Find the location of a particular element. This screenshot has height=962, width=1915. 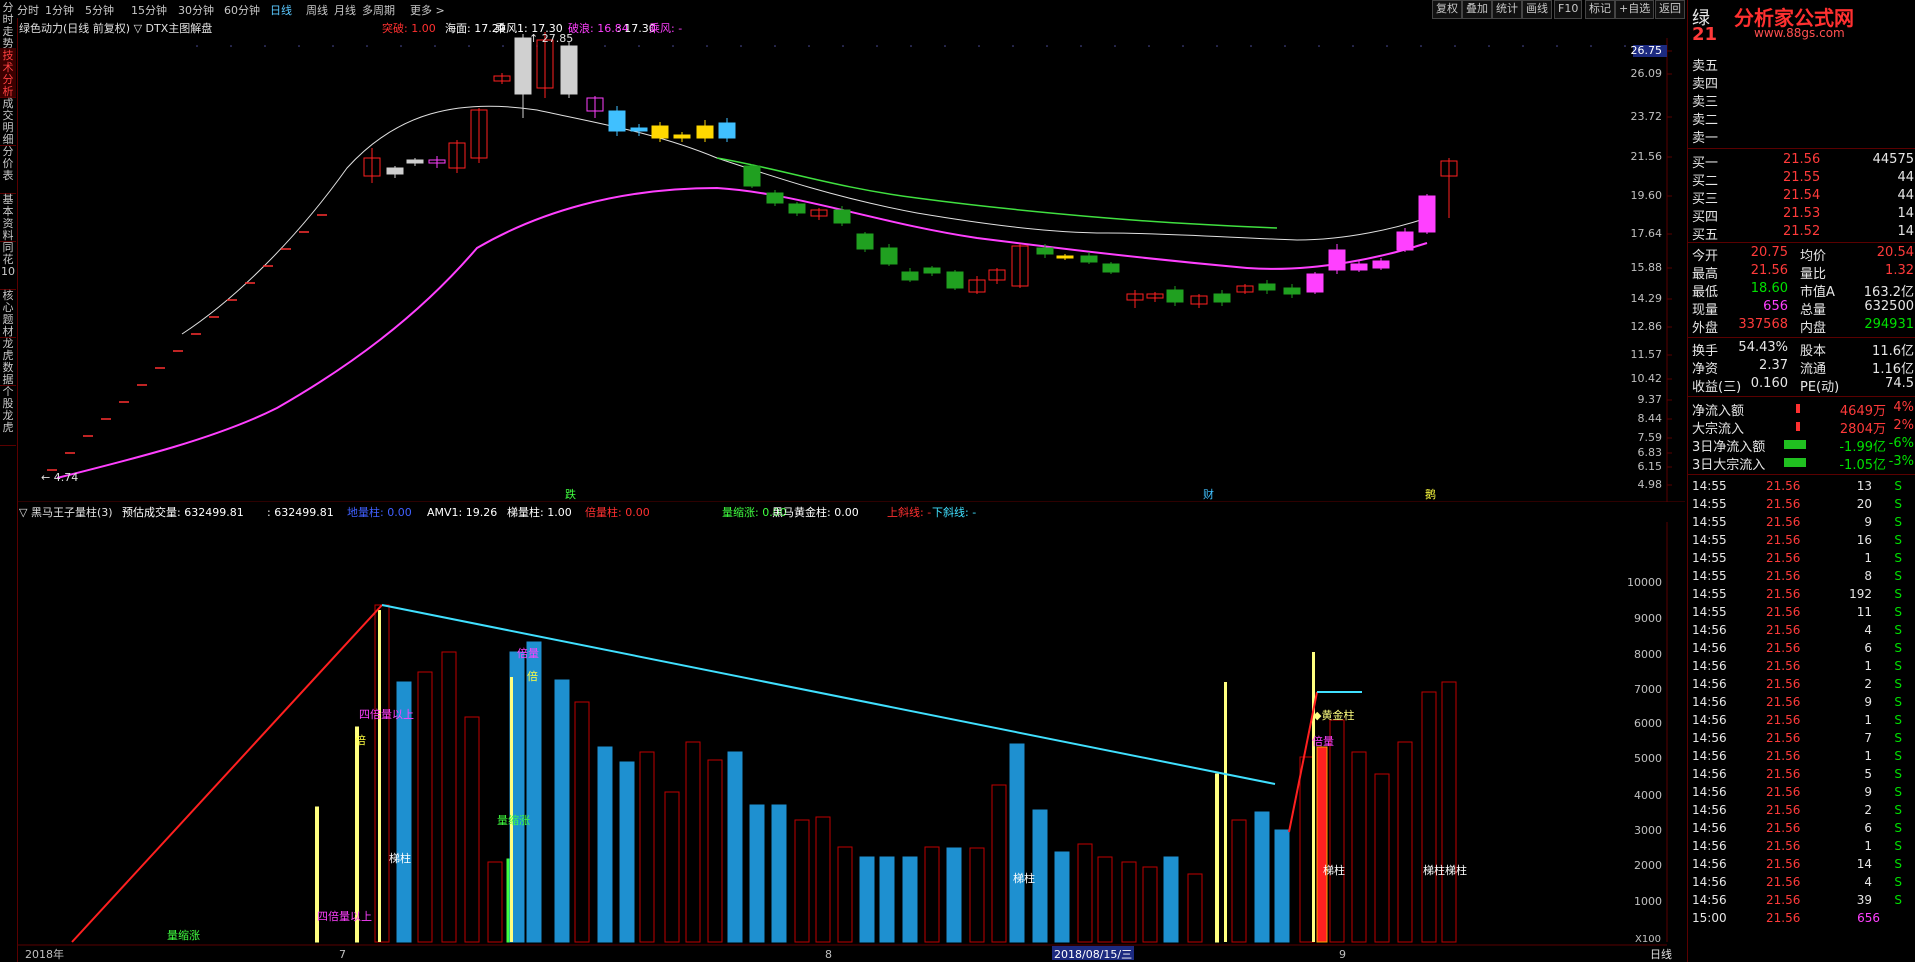

period-15分钟: 15分钟 is located at coordinates (149, 10).